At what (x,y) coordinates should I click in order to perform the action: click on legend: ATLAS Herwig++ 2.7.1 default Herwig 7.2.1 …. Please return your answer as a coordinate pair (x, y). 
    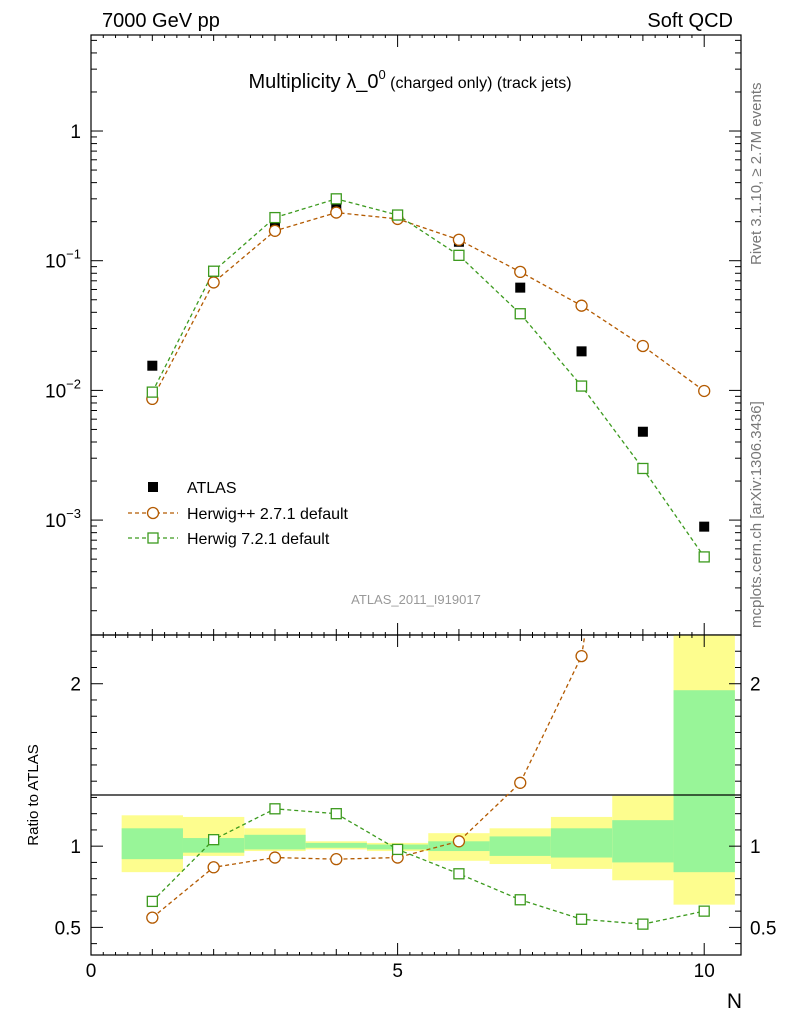
    Looking at the image, I should click on (238, 514).